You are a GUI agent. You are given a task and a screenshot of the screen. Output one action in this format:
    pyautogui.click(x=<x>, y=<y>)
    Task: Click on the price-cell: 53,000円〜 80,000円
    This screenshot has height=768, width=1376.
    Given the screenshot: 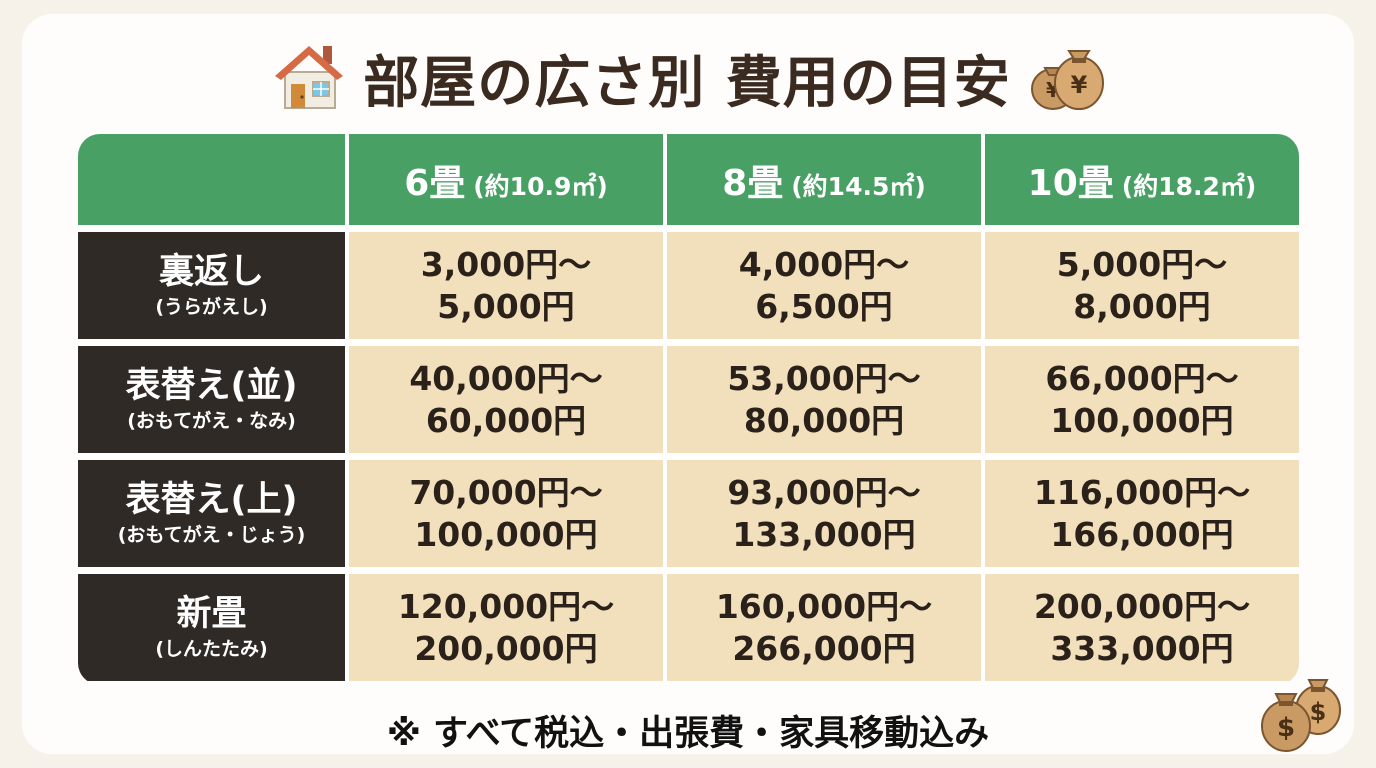 What is the action you would take?
    pyautogui.click(x=824, y=399)
    